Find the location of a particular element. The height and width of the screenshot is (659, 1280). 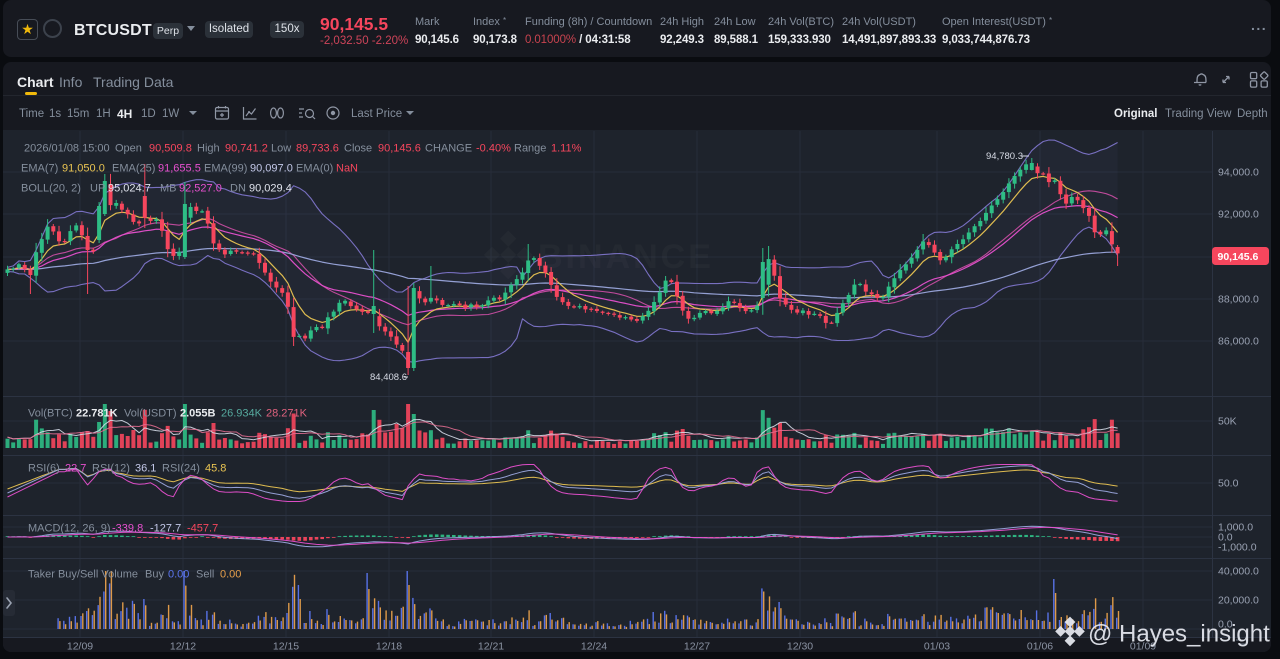

svg-text: Sell is located at coordinates (205, 575).